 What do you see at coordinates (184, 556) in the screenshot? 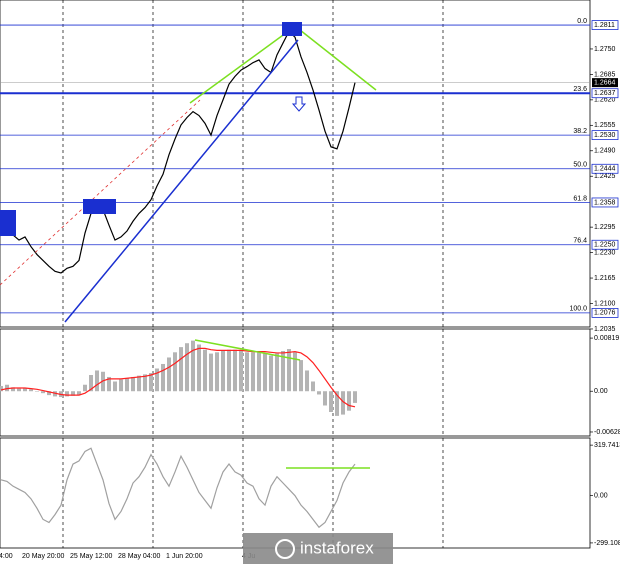
I see `x-tick-label: 1 Jun 20:00` at bounding box center [184, 556].